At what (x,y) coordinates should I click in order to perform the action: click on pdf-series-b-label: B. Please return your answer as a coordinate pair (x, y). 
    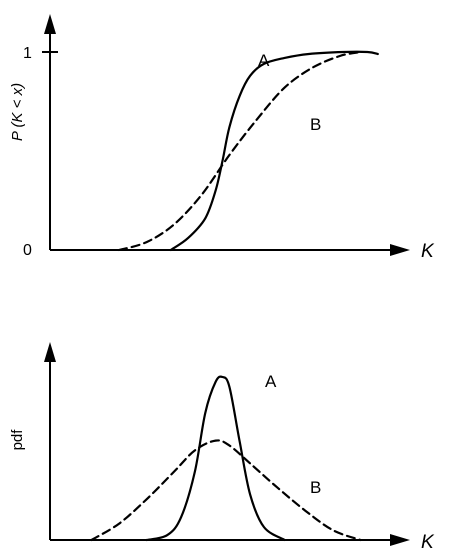
    Looking at the image, I should click on (315, 487).